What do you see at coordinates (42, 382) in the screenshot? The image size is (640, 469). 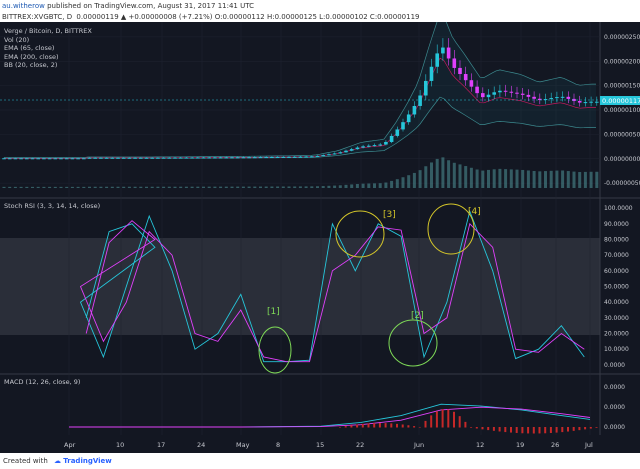 I see `macd-legend: MACD (12, 26, close, 9)` at bounding box center [42, 382].